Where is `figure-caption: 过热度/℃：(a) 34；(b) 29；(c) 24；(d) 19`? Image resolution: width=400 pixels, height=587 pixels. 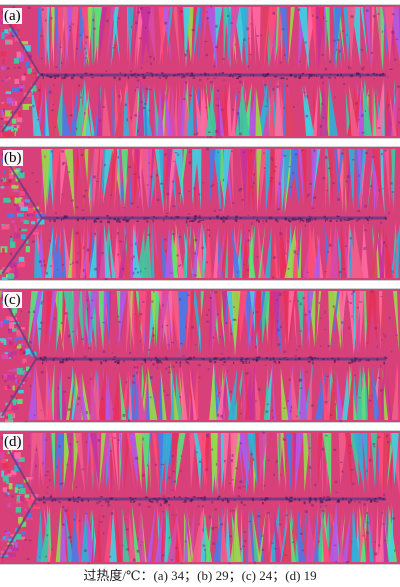
figure-caption: 过热度/℃：(a) 34；(b) 29；(c) 24；(d) 19 is located at coordinates (200, 575).